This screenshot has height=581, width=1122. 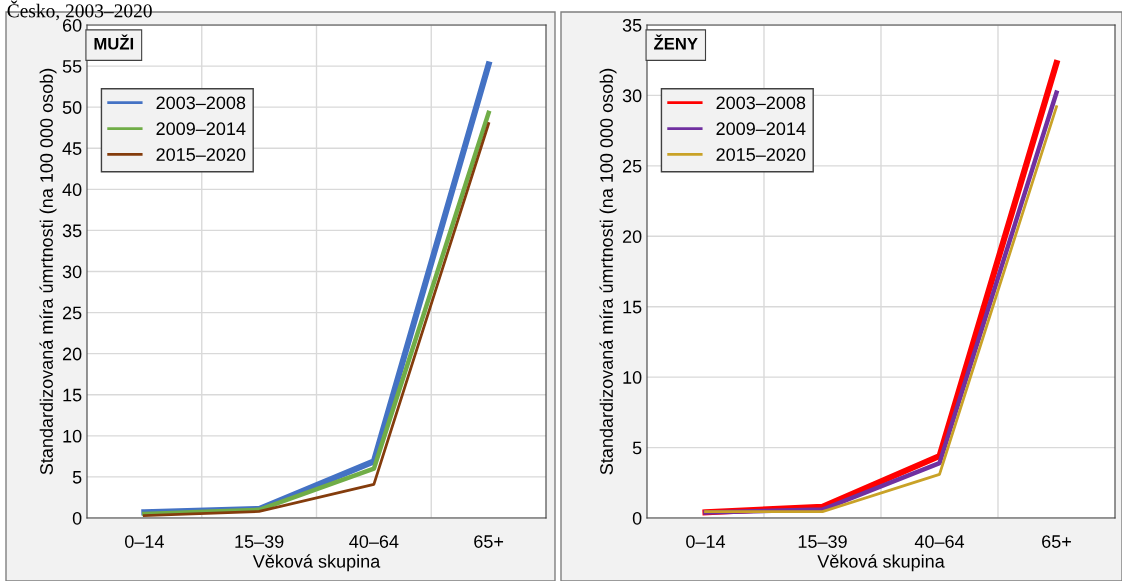 What do you see at coordinates (72, 107) in the screenshot?
I see `y-tick-label: 50` at bounding box center [72, 107].